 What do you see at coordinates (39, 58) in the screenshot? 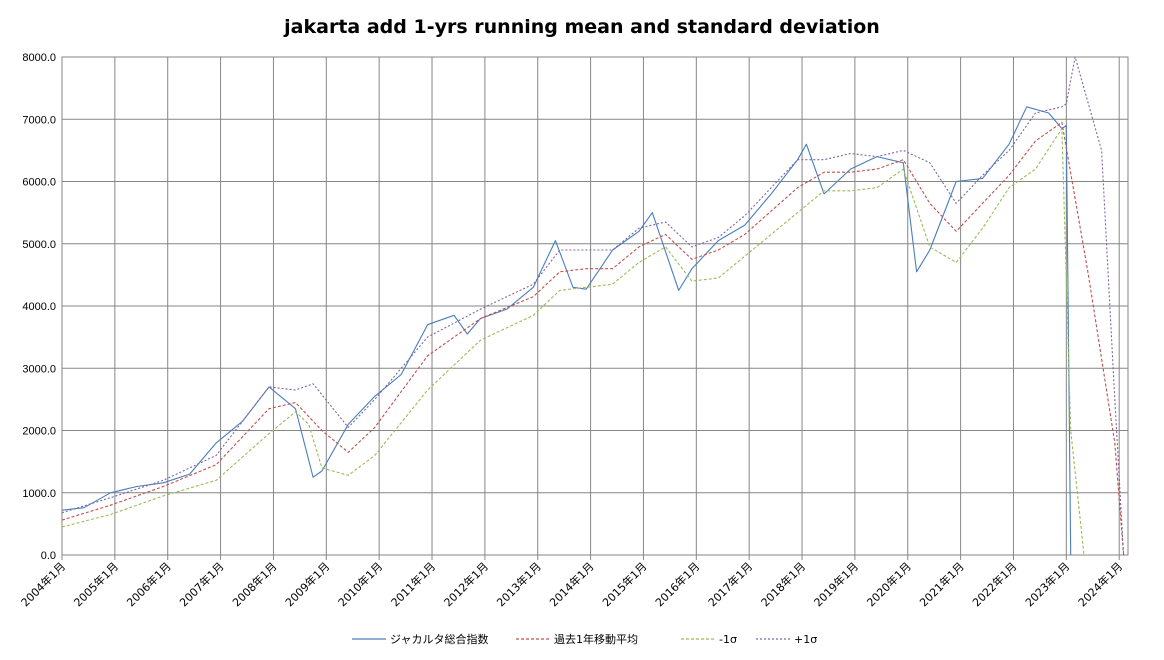
I see `y-tick-label: 8000.0` at bounding box center [39, 58].